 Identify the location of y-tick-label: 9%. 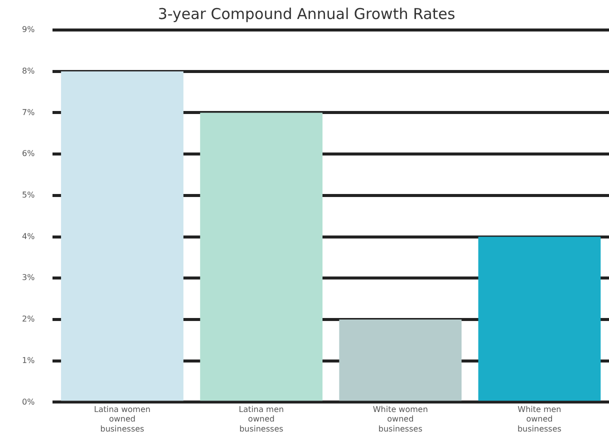
(29, 29).